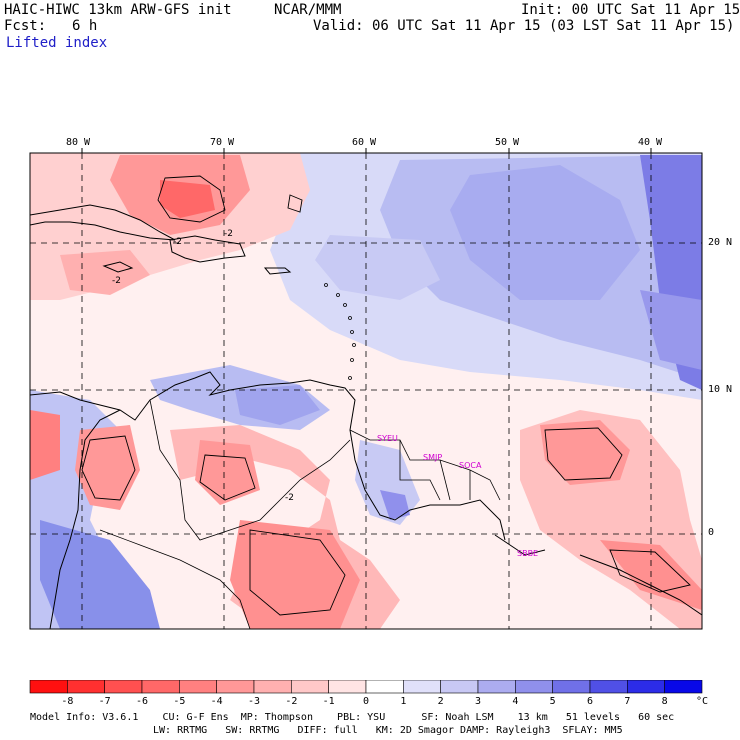  What do you see at coordinates (57, 43) in the screenshot?
I see `field-name: Lifted index` at bounding box center [57, 43].